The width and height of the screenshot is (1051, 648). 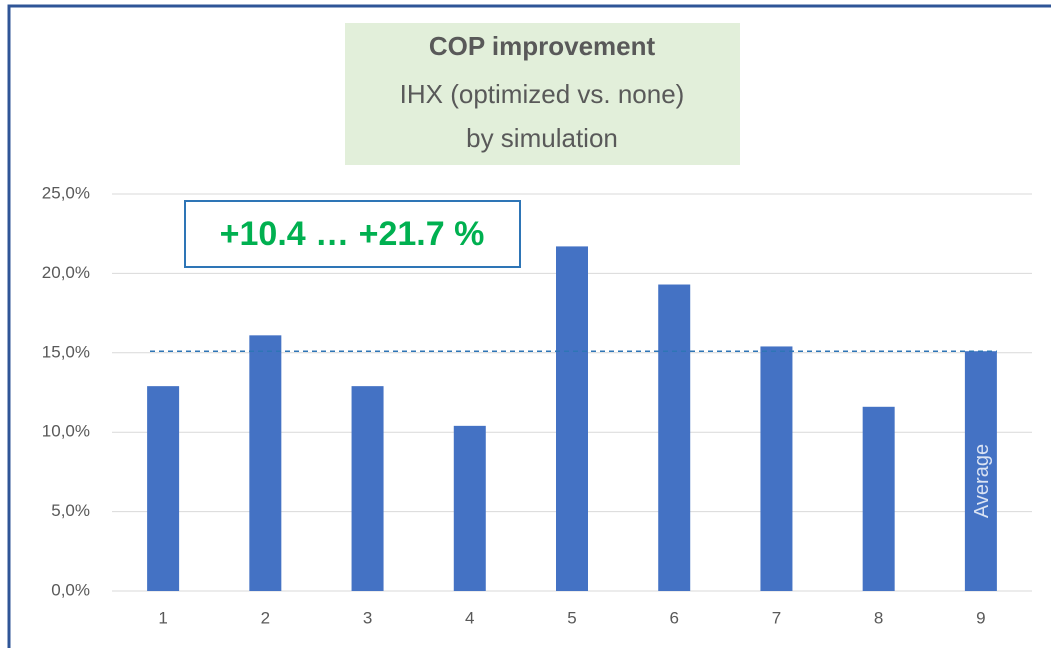 I want to click on title-box, so click(x=542, y=94).